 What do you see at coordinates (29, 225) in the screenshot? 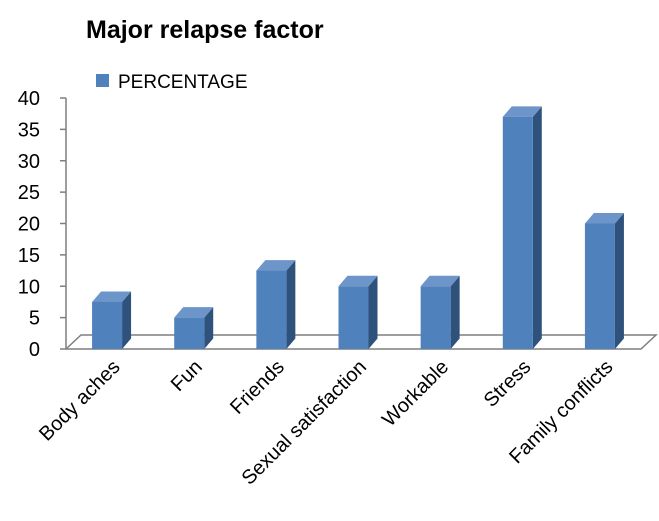
I see `y-tick-label: 20` at bounding box center [29, 225].